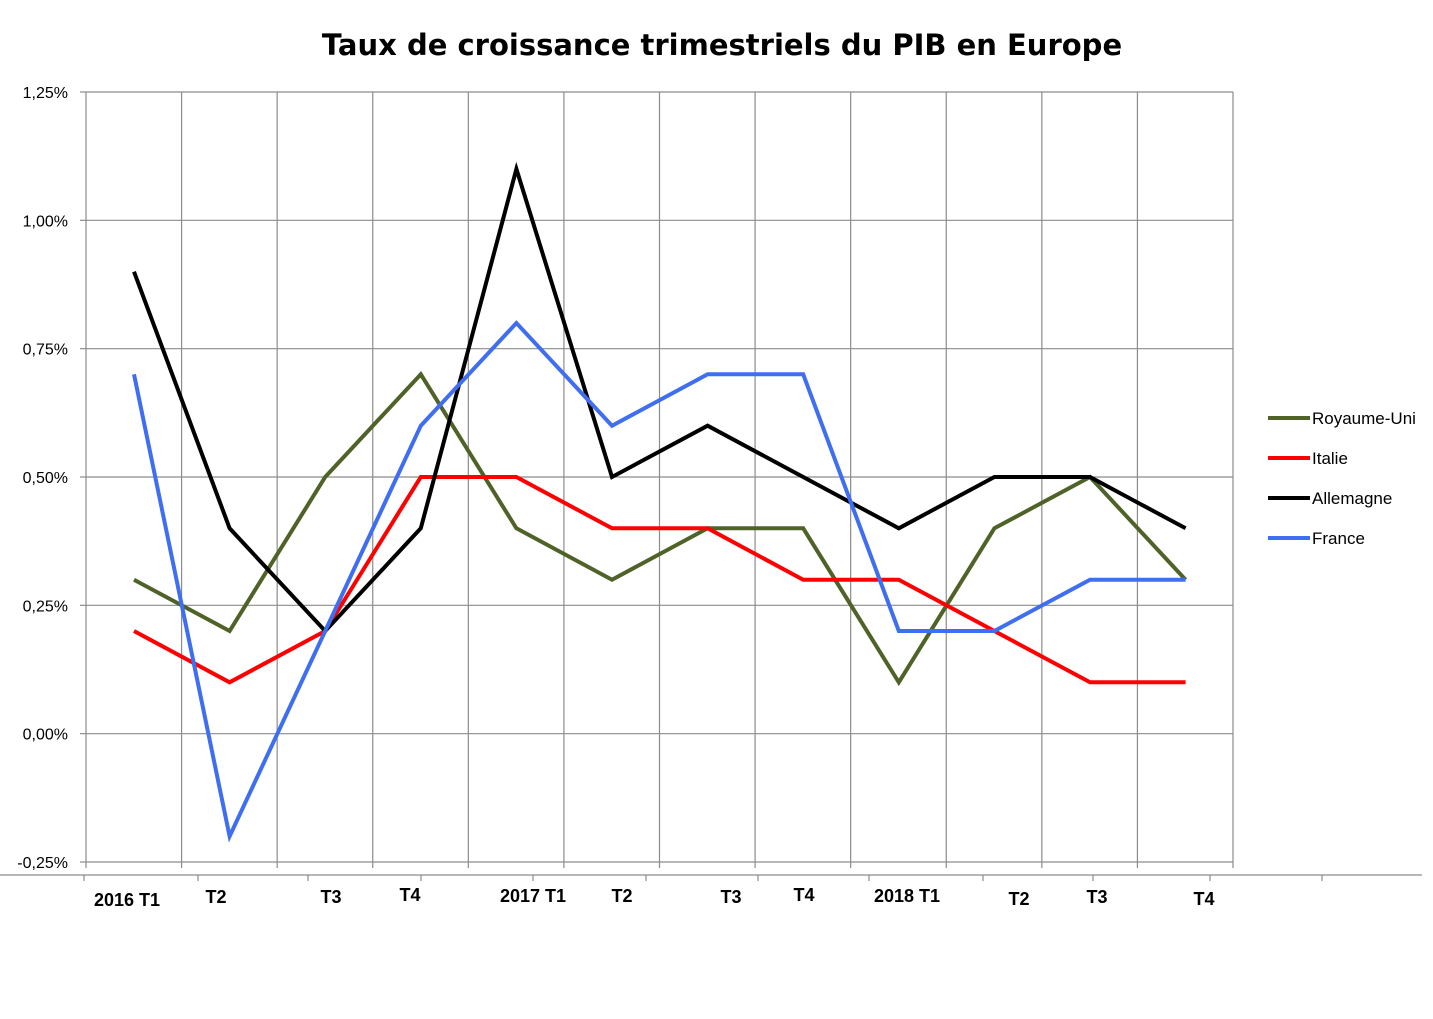 Image resolution: width=1433 pixels, height=1019 pixels. What do you see at coordinates (45, 350) in the screenshot?
I see `y-tick-label: 0,75%` at bounding box center [45, 350].